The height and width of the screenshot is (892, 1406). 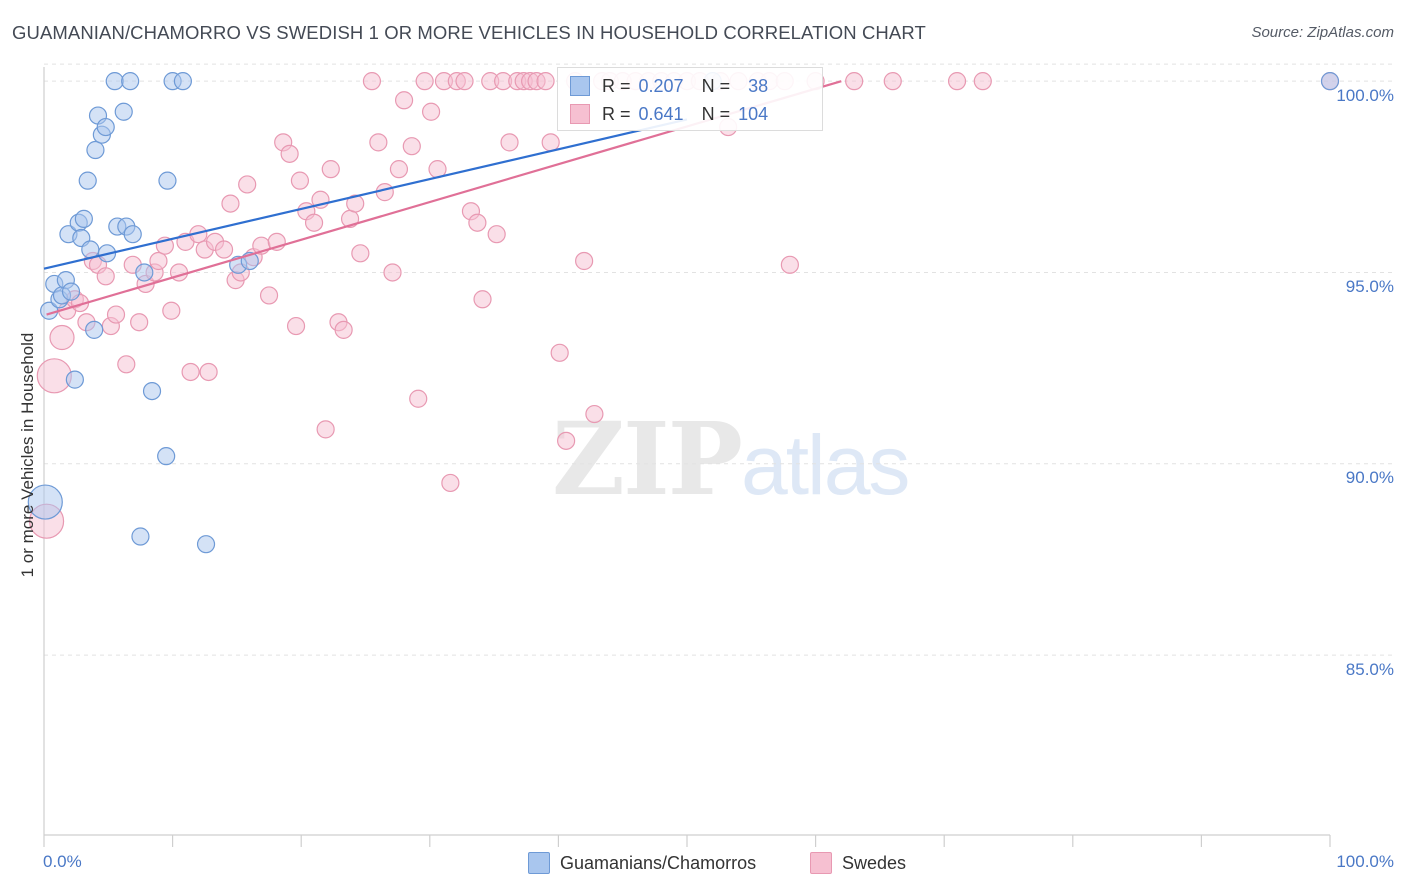 What do you see at coordinates (1369, 477) in the screenshot?
I see `y-tick-label-90: 90.0%` at bounding box center [1369, 477].